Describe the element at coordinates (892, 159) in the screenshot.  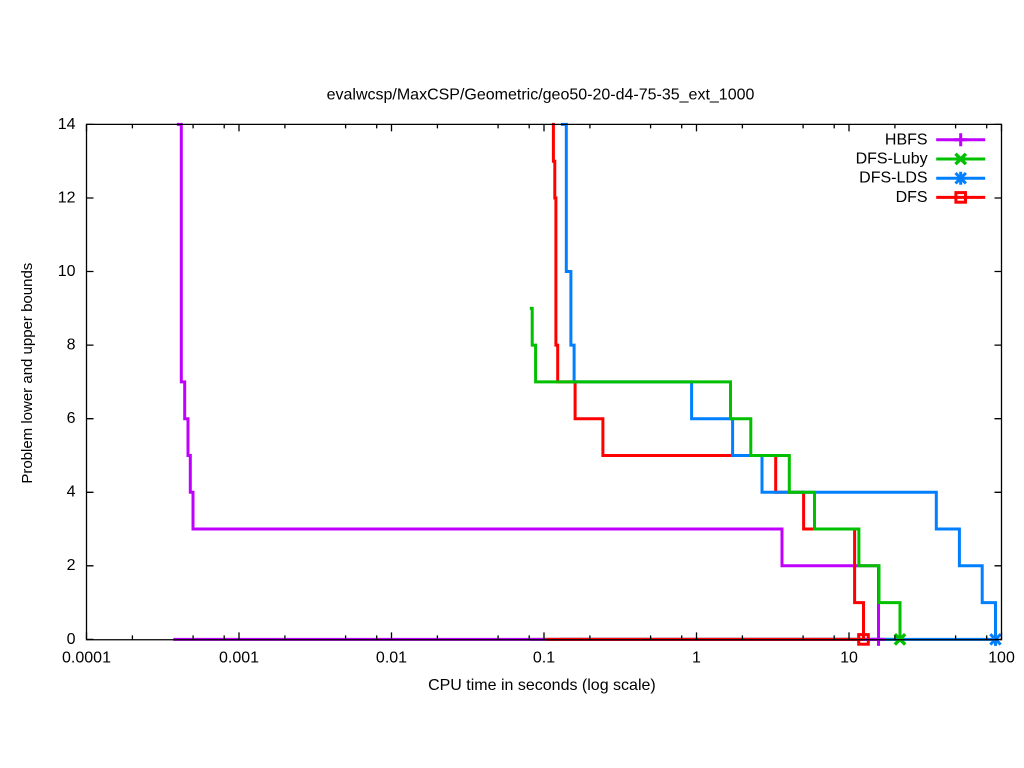
I see `svg-text: DFS-Luby` at that location.